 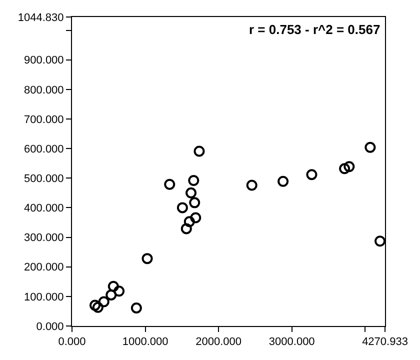 I want to click on y-tick-label: 100.000, so click(x=44, y=297).